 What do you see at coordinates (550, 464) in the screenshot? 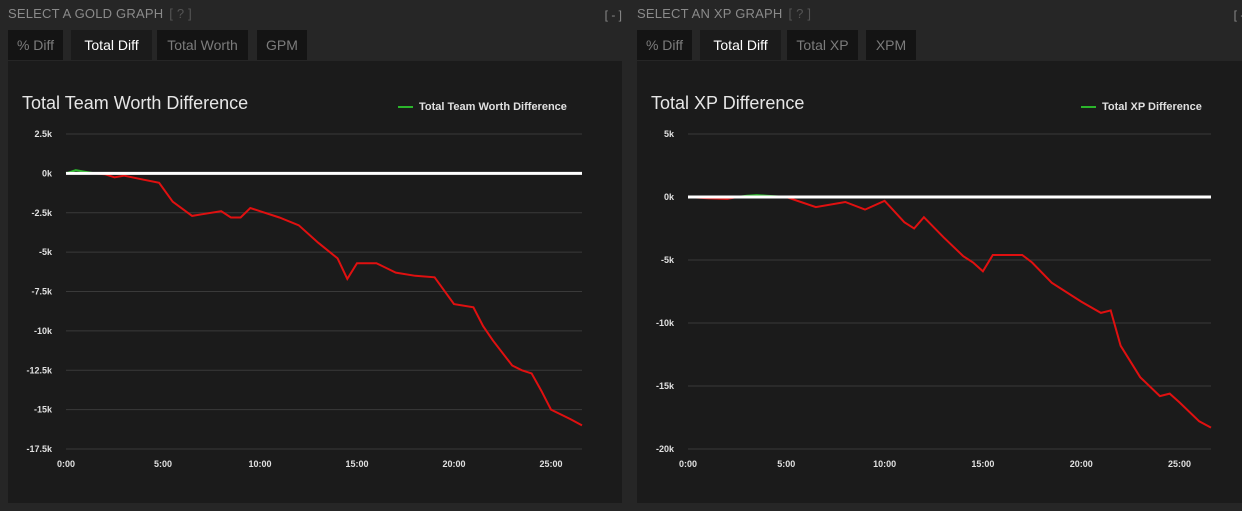
I see `gold-xtick-label: 25:00` at bounding box center [550, 464].